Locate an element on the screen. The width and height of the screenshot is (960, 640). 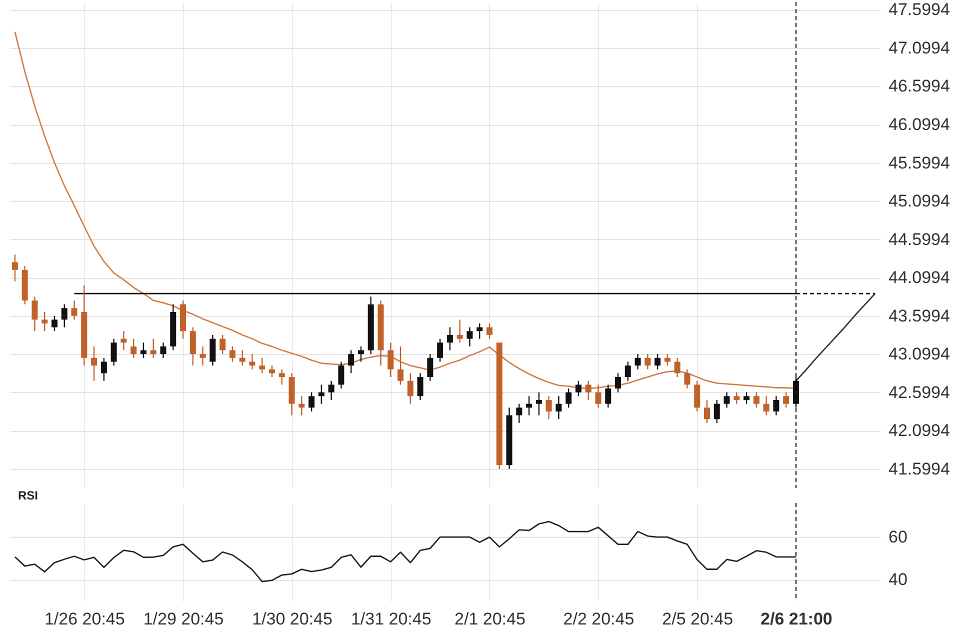
x-tick-label: 2/6 21:00 is located at coordinates (796, 619).